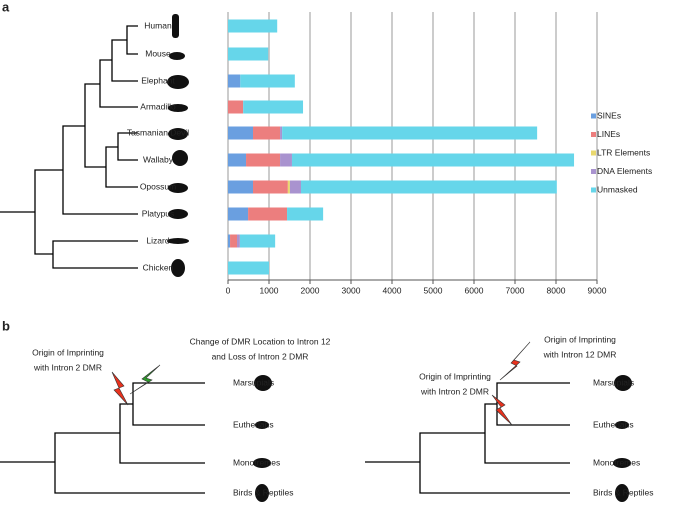 The width and height of the screenshot is (685, 506). Describe the element at coordinates (158, 186) in the screenshot. I see `category-label: Opossum` at that location.